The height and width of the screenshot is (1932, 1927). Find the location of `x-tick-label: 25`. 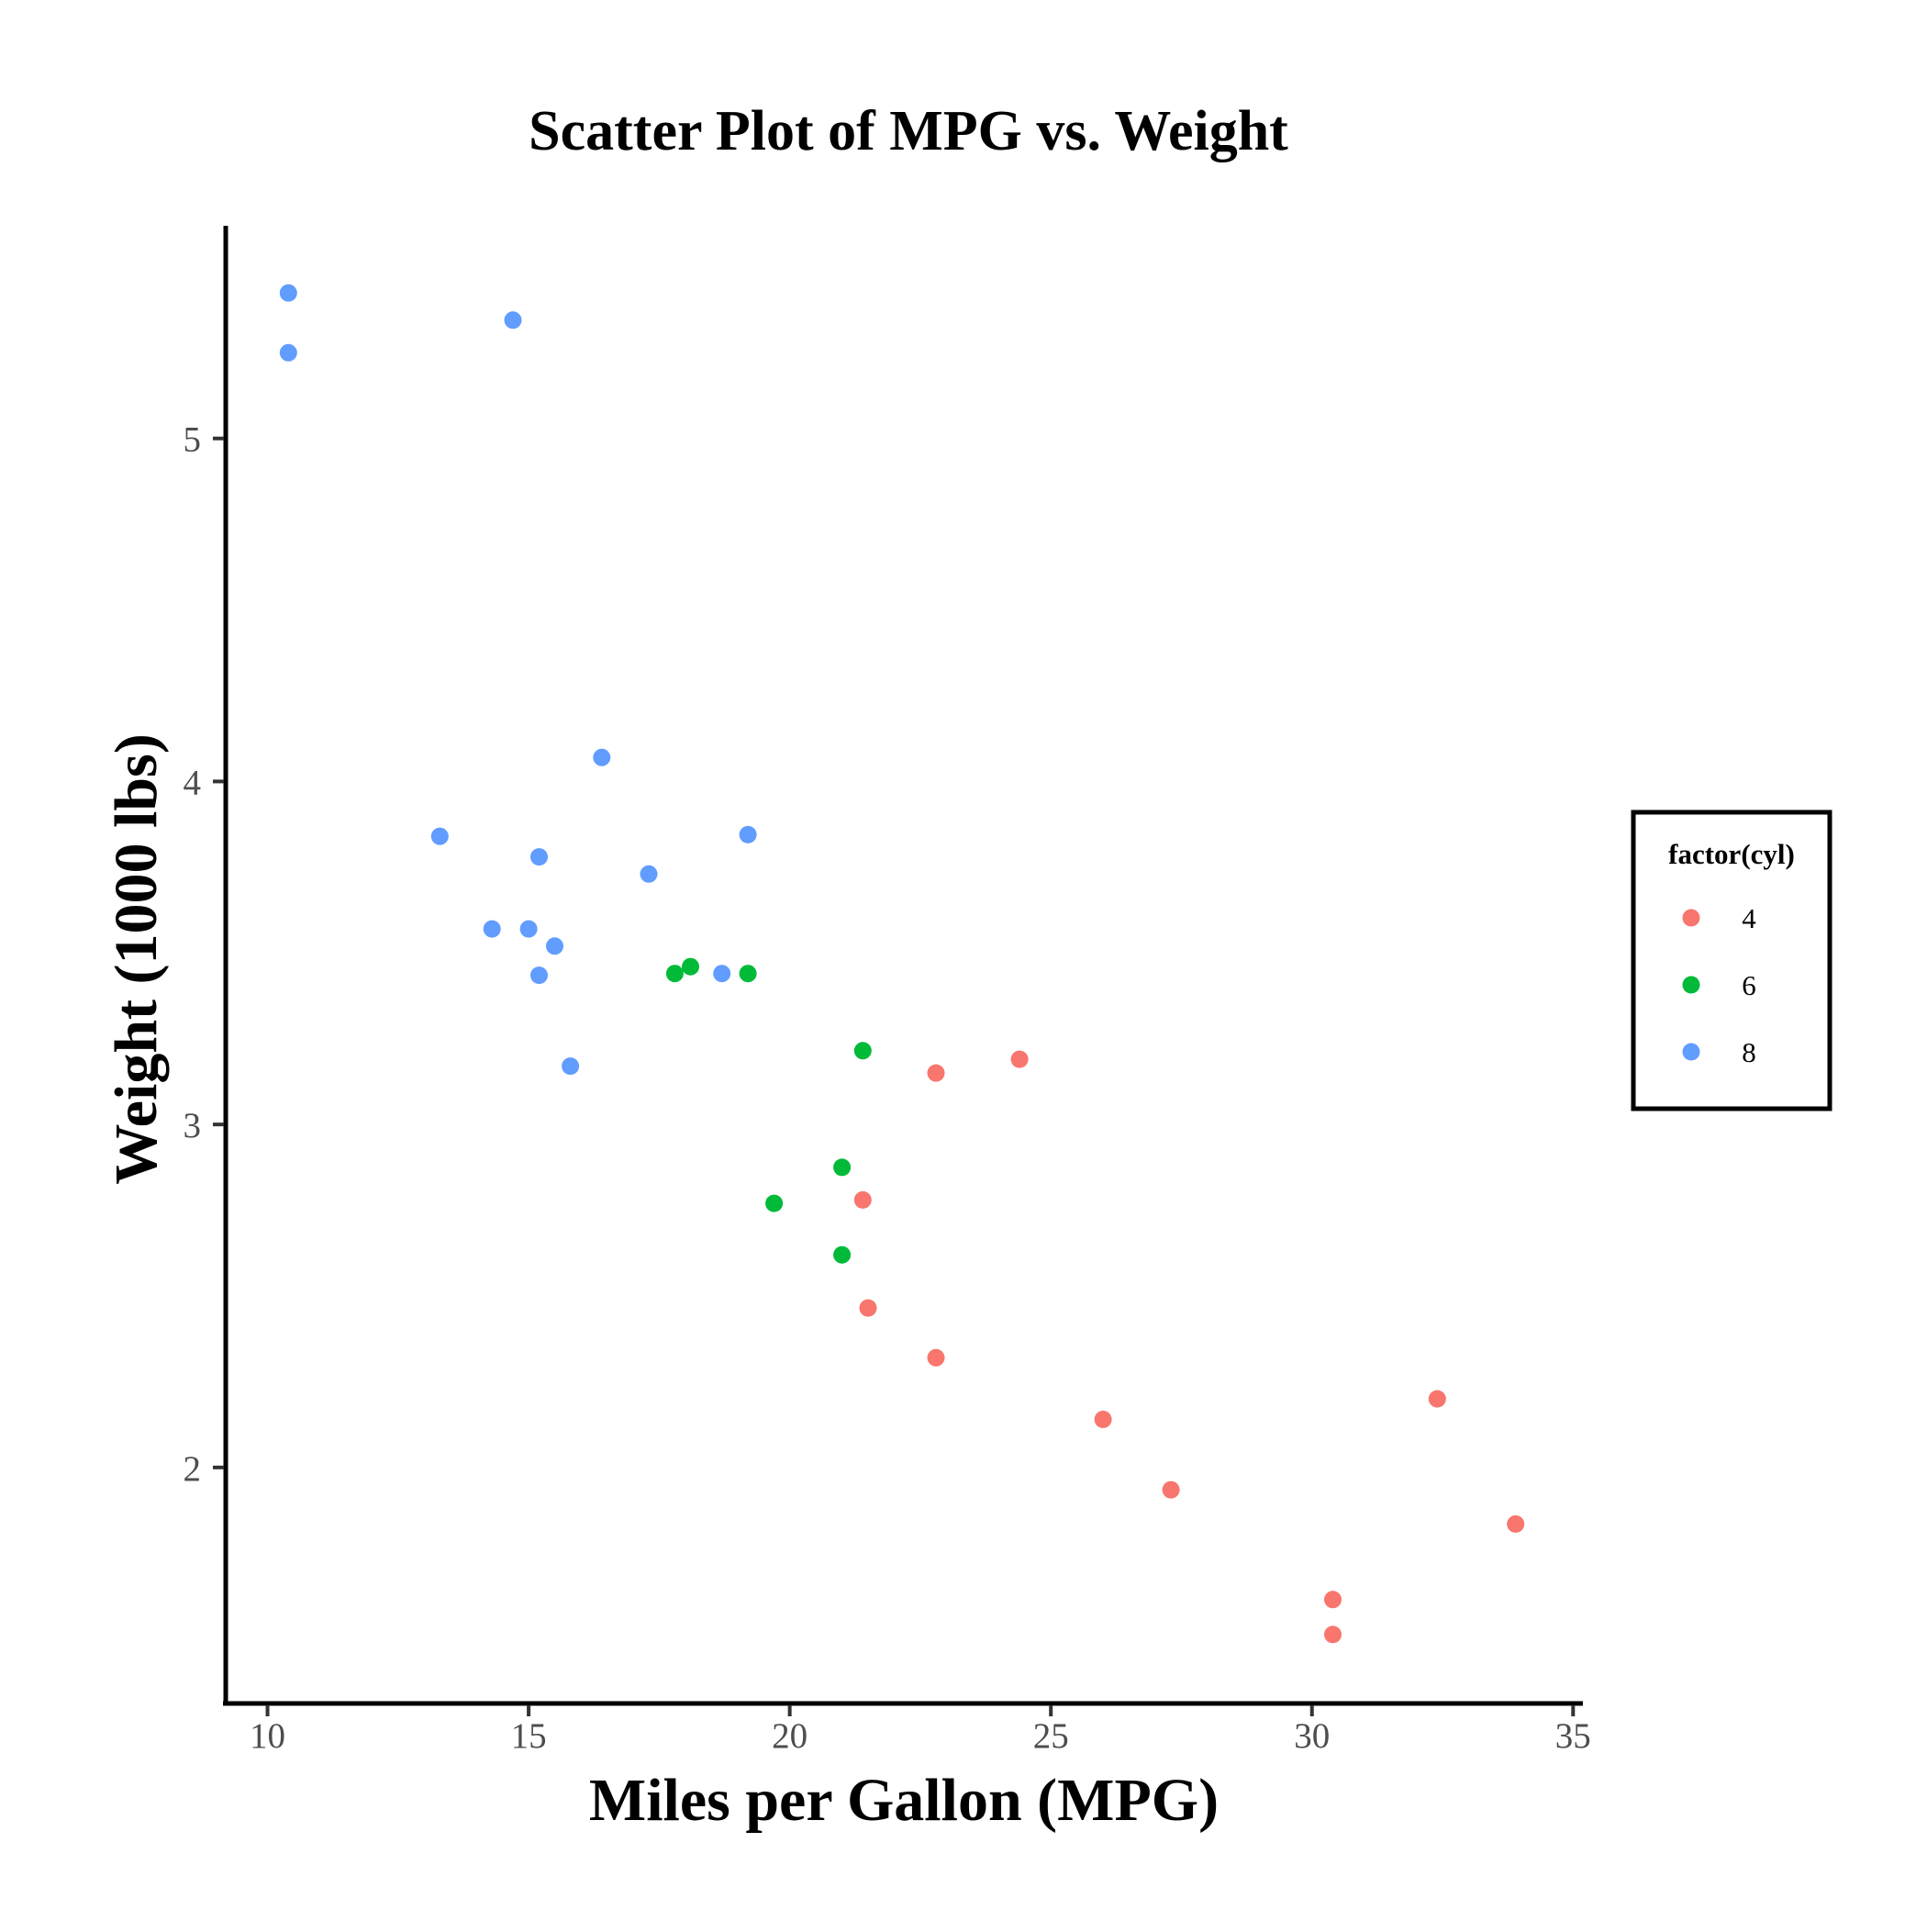

x-tick-label: 25 is located at coordinates (1051, 1736).